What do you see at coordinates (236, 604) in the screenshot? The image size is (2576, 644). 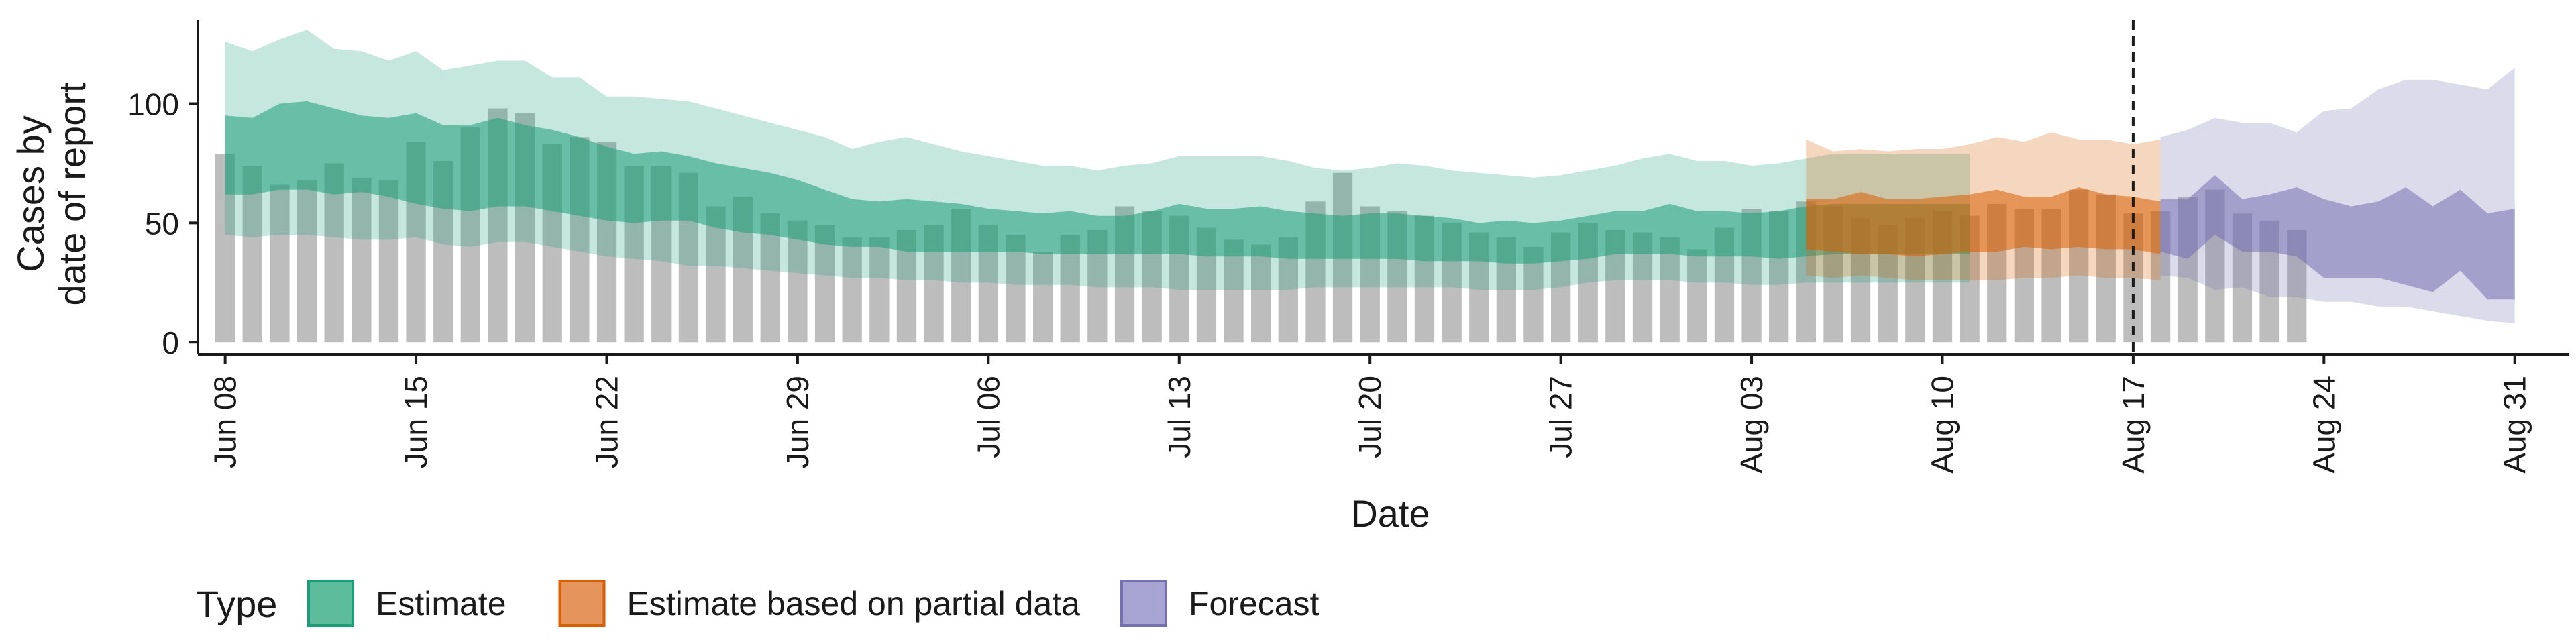 I see `legend-title: Type` at bounding box center [236, 604].